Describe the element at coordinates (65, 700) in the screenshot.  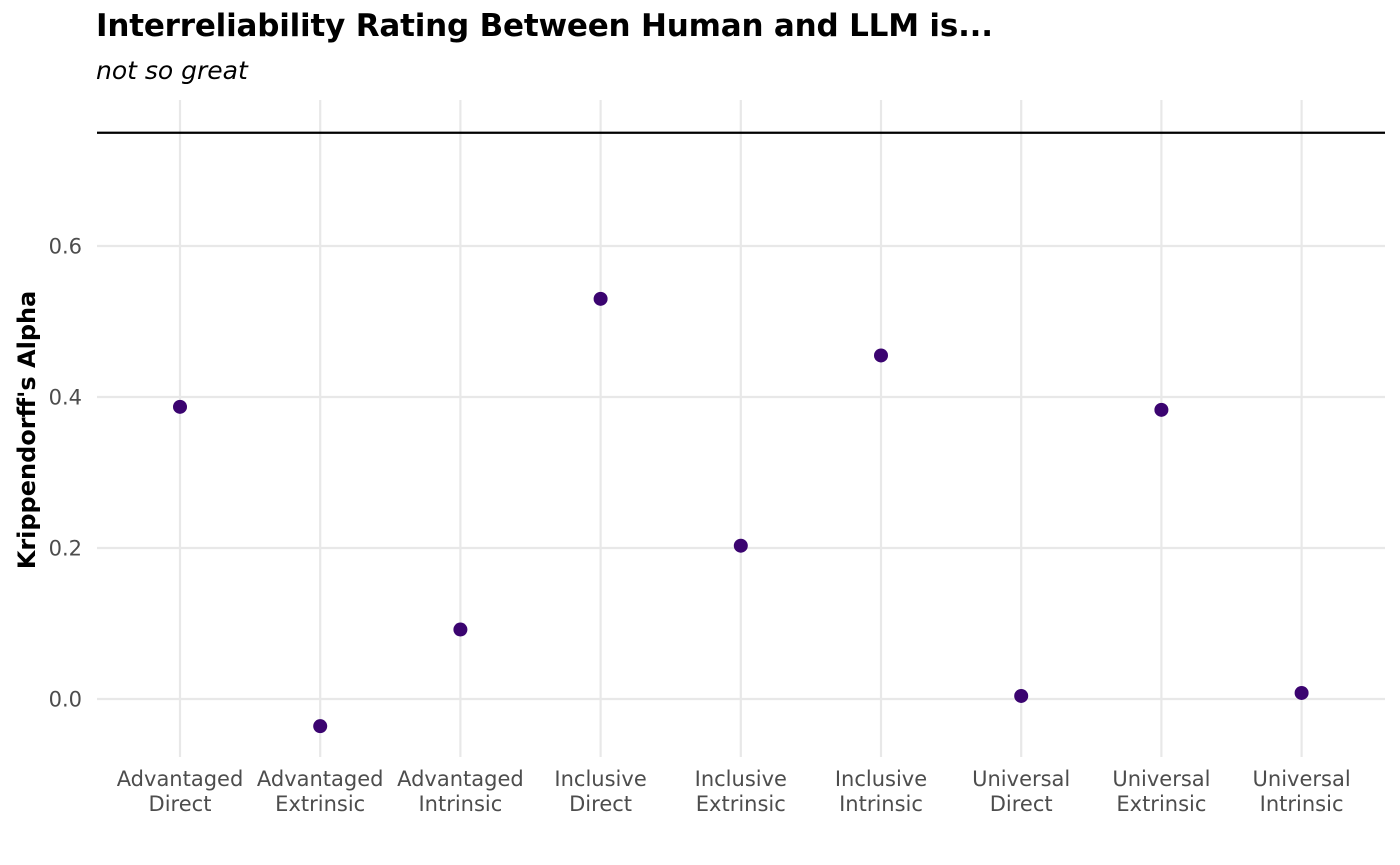
I see `y-tick-label: 0.0` at that location.